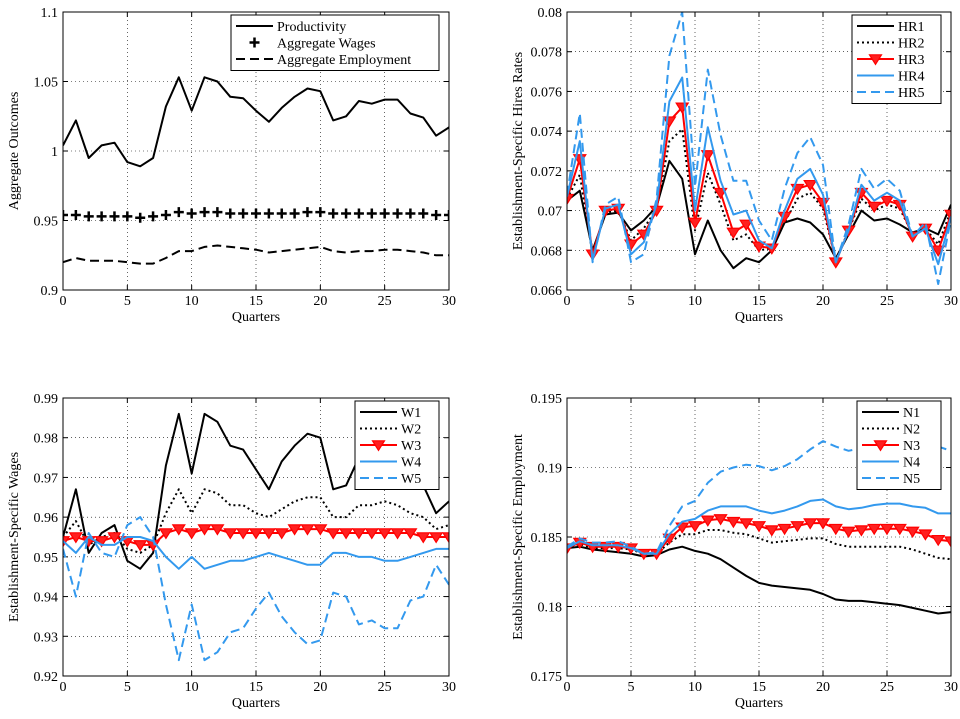  What do you see at coordinates (46, 518) in the screenshot?
I see `y-tick-label: 0.96` at bounding box center [46, 518].